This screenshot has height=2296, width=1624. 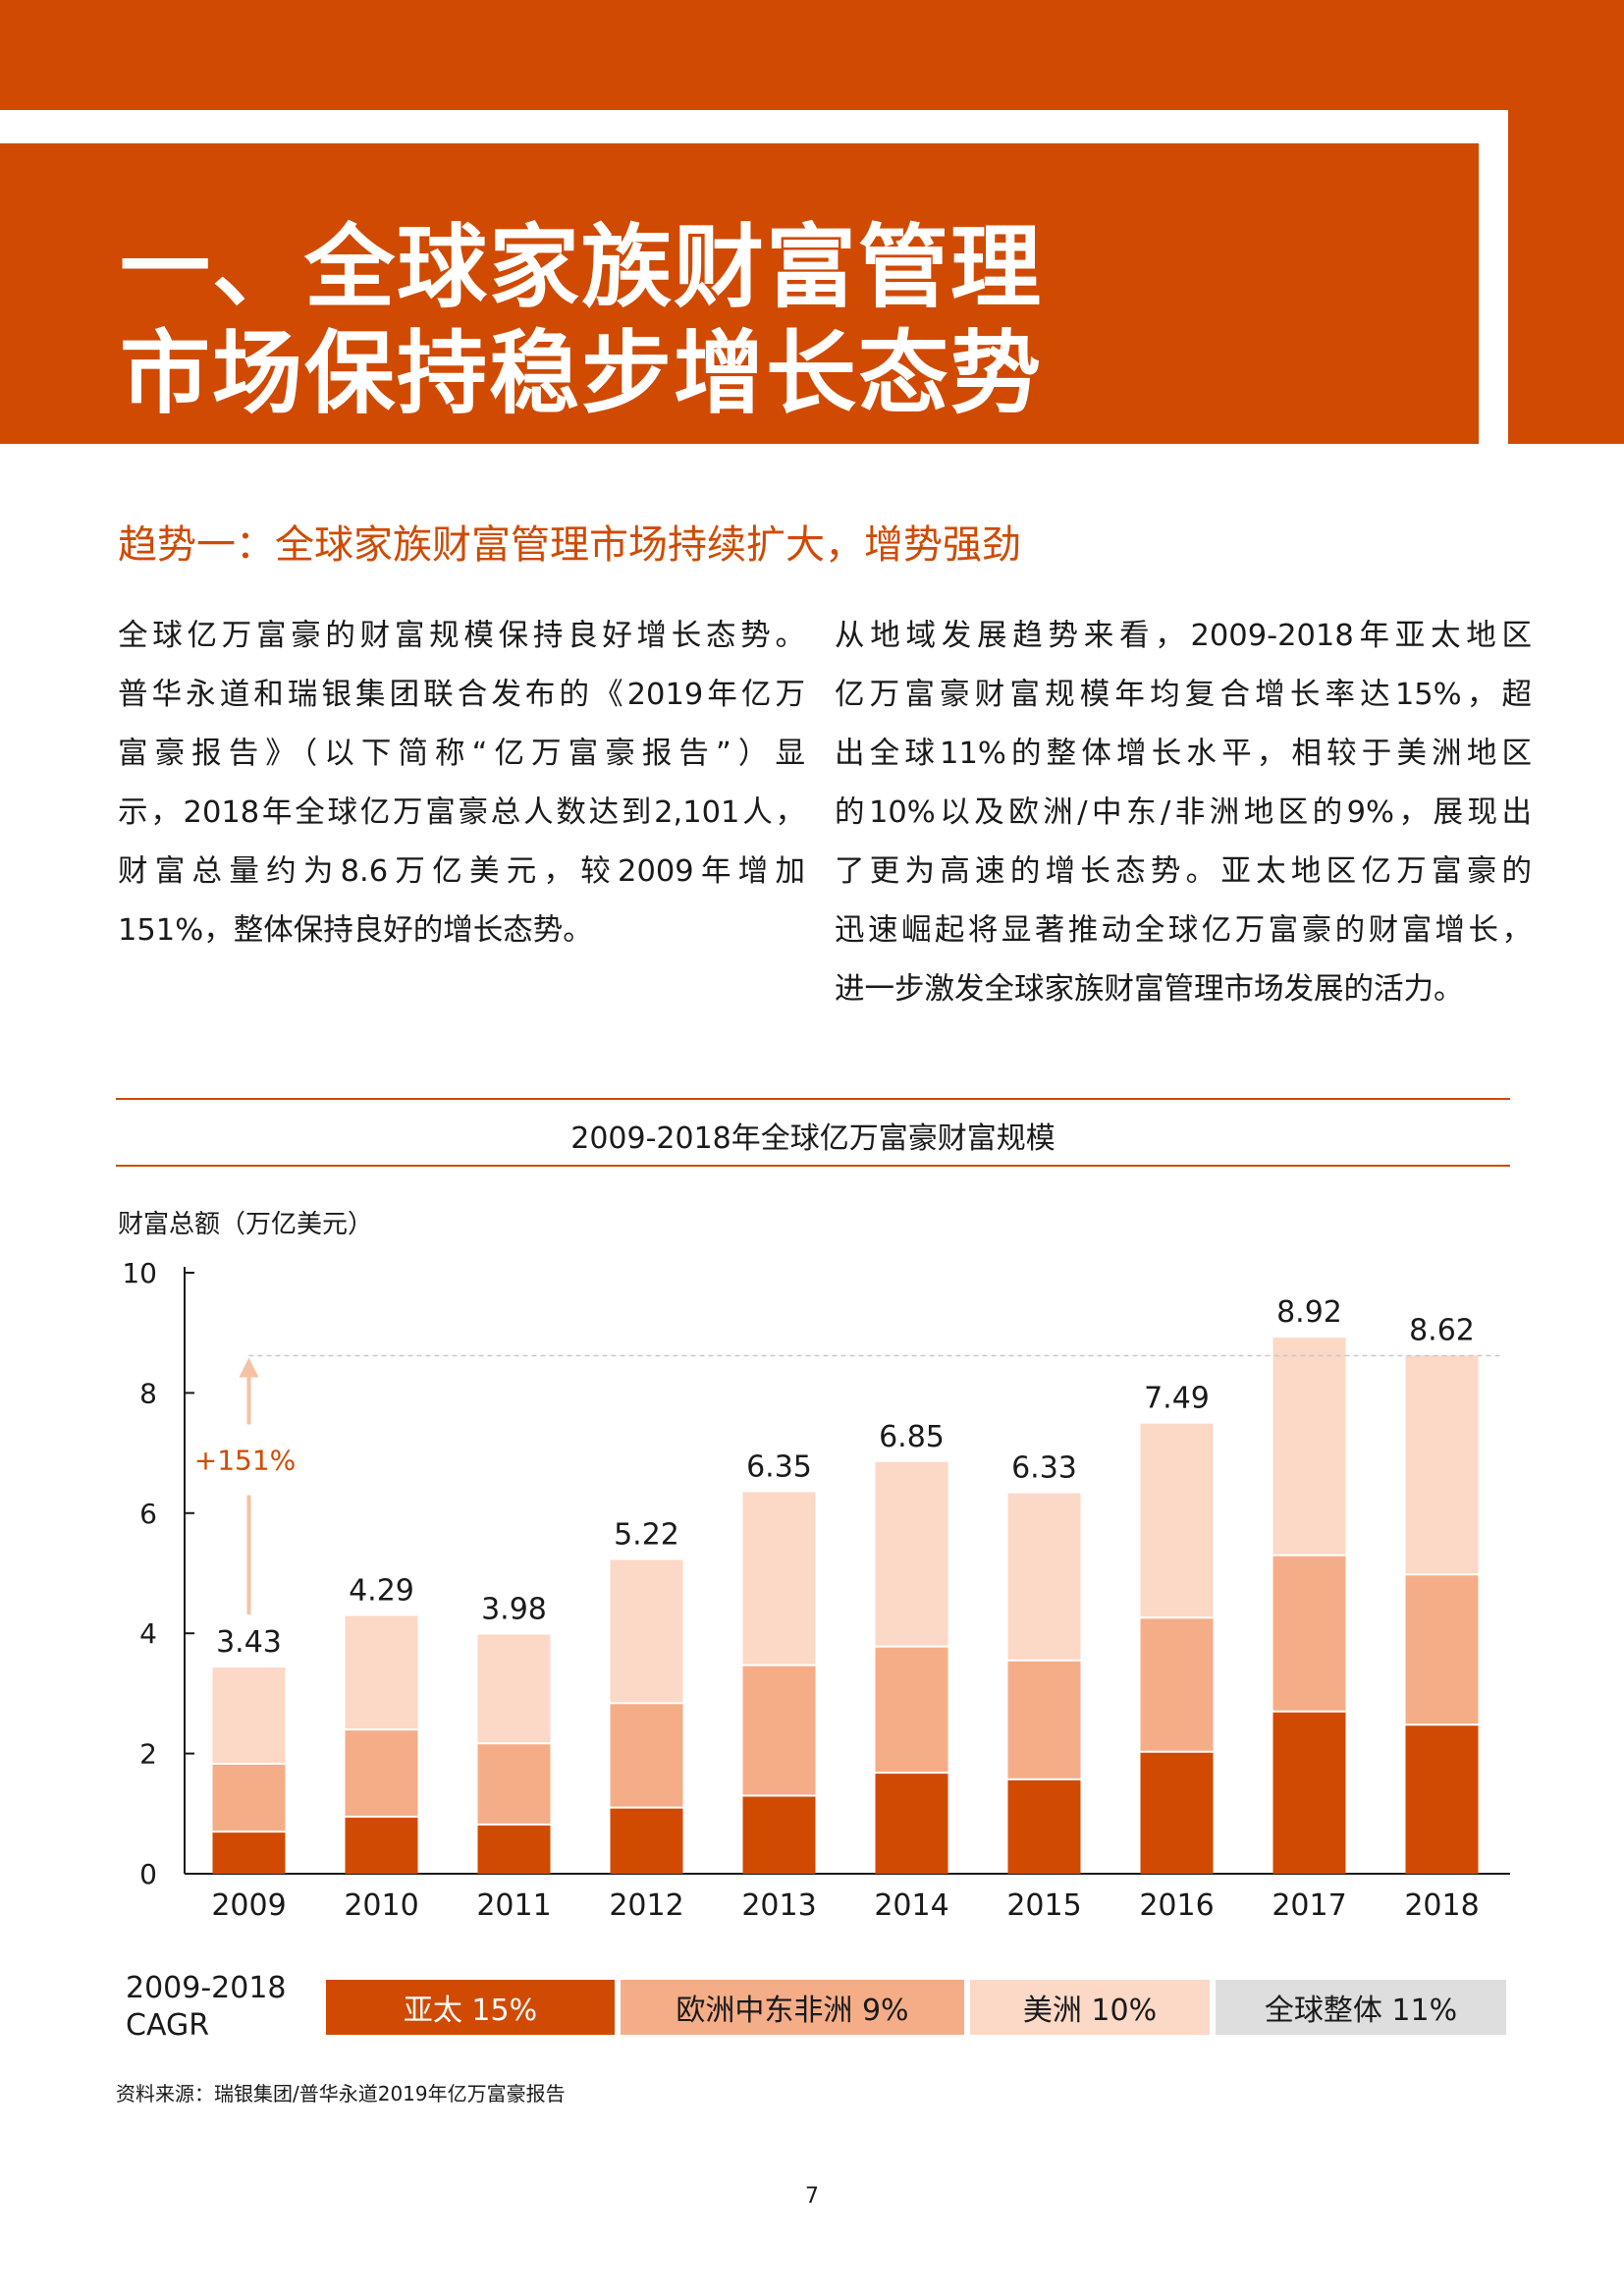 I want to click on cagr-label-line-2: CAGR, so click(x=168, y=2025).